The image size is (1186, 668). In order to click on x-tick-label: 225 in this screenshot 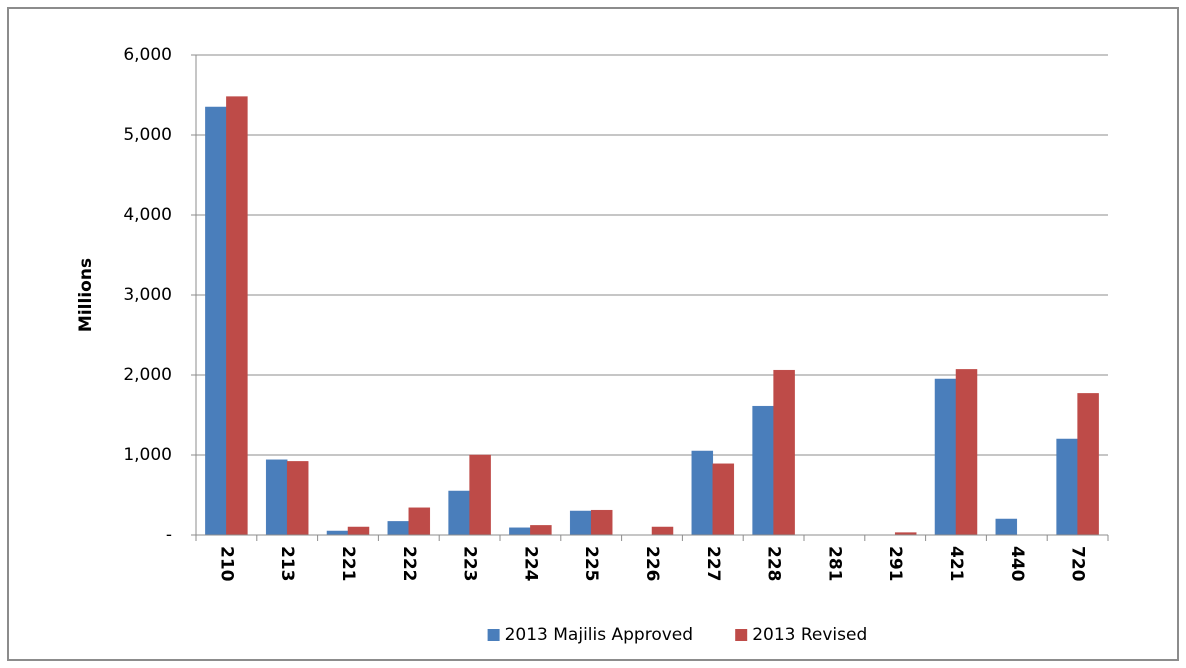, I will do `click(591, 564)`.